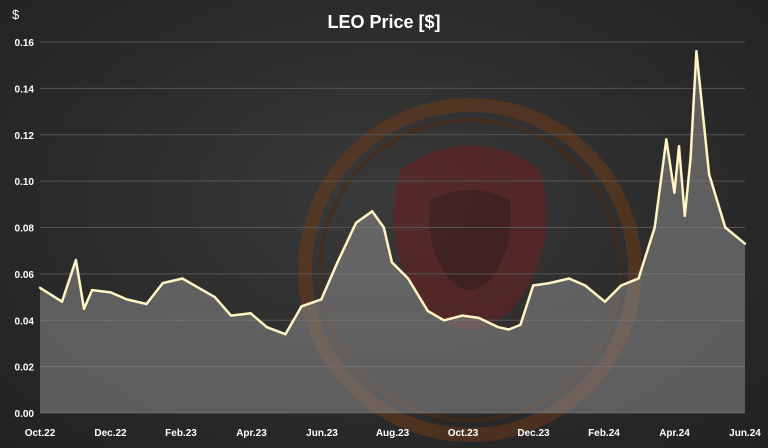 This screenshot has width=768, height=448. Describe the element at coordinates (383, 22) in the screenshot. I see `chart-title: LEO Price [$]` at that location.